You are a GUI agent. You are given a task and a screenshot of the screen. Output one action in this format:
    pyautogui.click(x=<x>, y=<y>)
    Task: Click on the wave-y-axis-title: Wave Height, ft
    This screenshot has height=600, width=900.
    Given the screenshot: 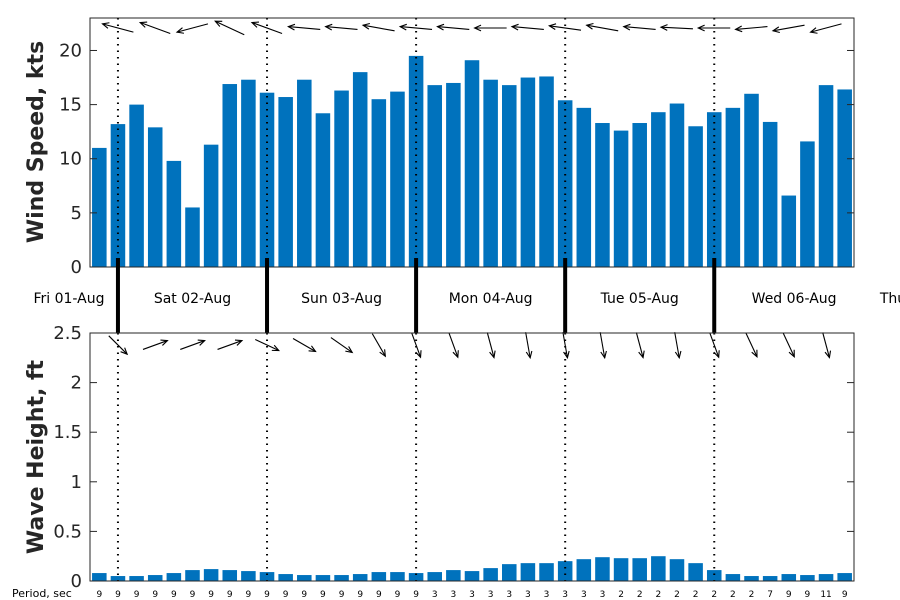 What is the action you would take?
    pyautogui.click(x=36, y=456)
    